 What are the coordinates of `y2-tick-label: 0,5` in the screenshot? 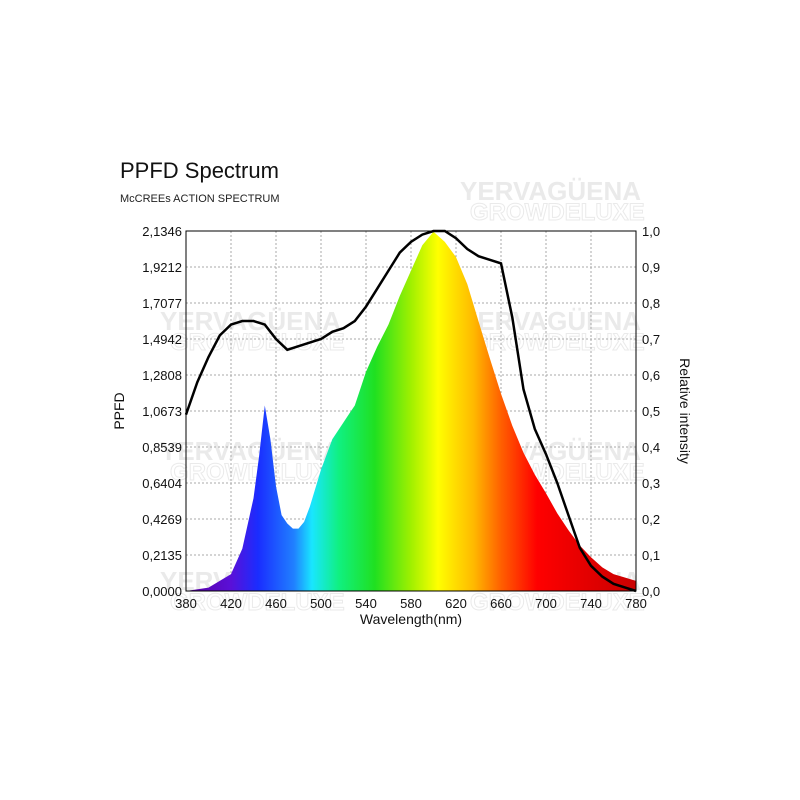 It's located at (651, 411).